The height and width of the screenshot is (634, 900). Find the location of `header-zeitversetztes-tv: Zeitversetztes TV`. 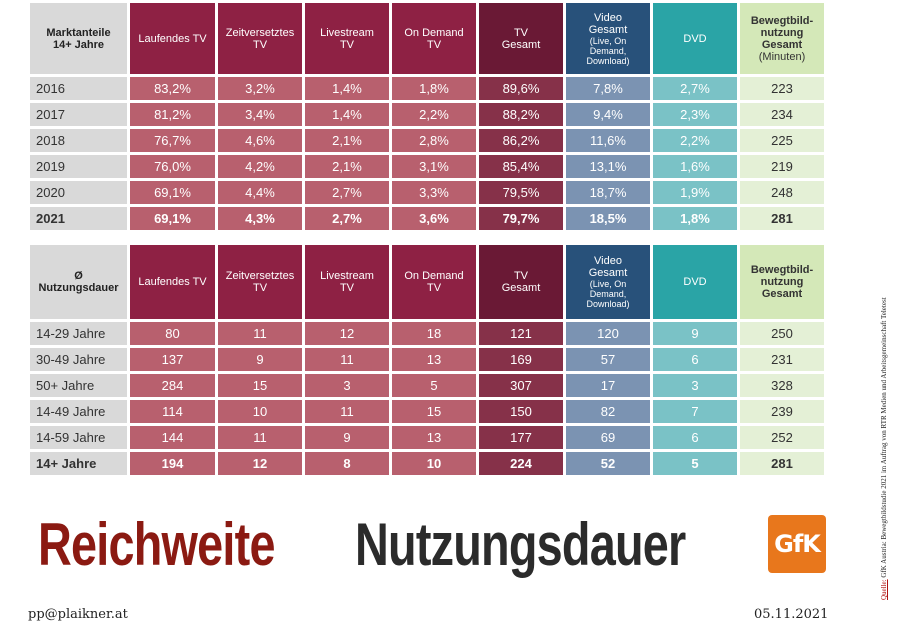

header-zeitversetztes-tv: Zeitversetztes TV is located at coordinates (260, 38).